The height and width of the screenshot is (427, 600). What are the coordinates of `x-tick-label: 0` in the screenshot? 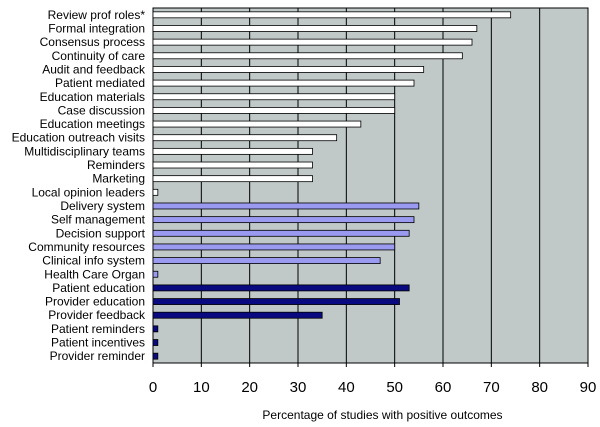 It's located at (153, 387).